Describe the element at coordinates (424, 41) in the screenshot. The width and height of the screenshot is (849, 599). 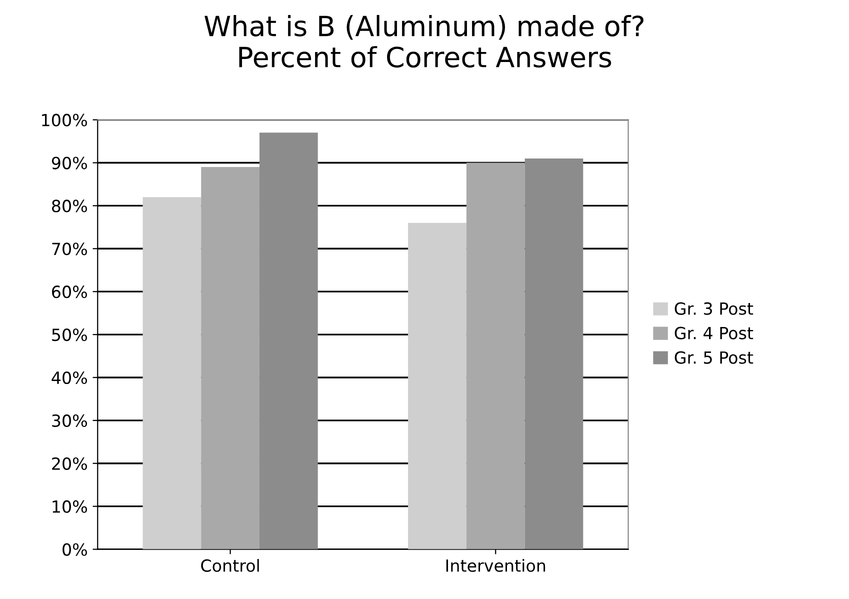
I see `chart-title: What is B (Aluminum) made of? Percent of Correct Answers` at that location.